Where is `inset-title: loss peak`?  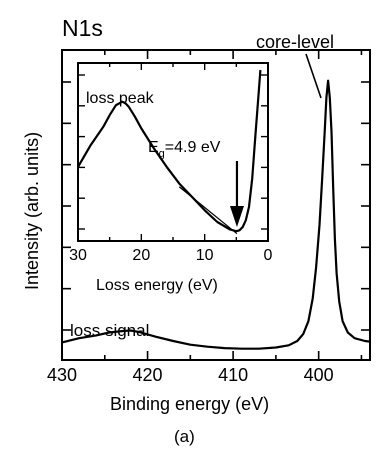 inset-title: loss peak is located at coordinates (120, 98).